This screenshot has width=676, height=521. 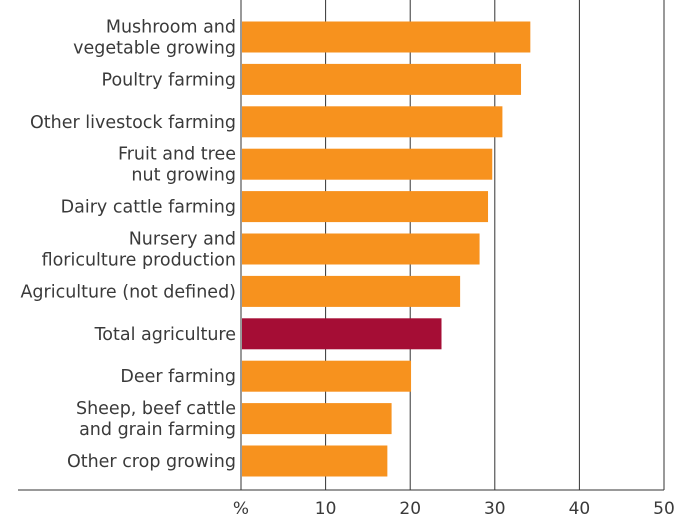 I want to click on x-tick-label: 50, so click(x=664, y=509).